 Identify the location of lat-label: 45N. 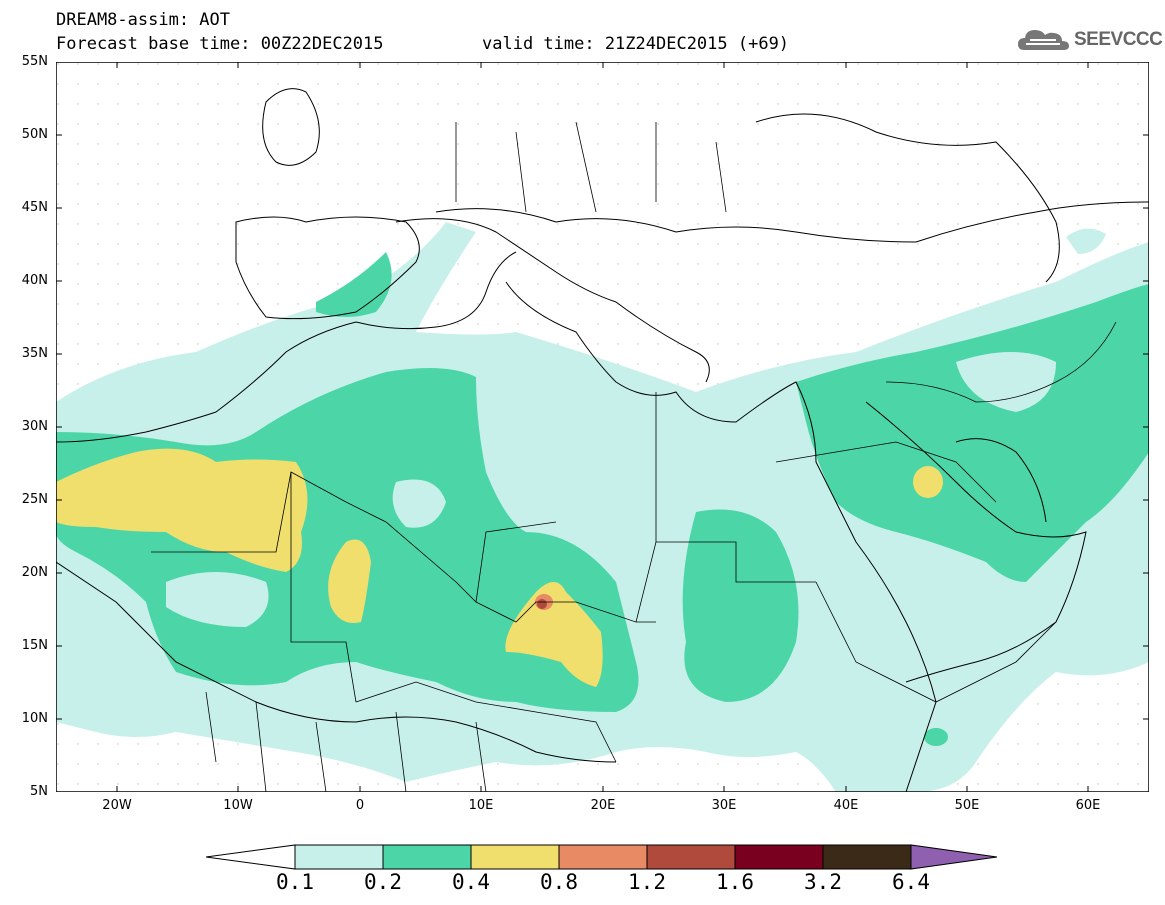
(34, 207).